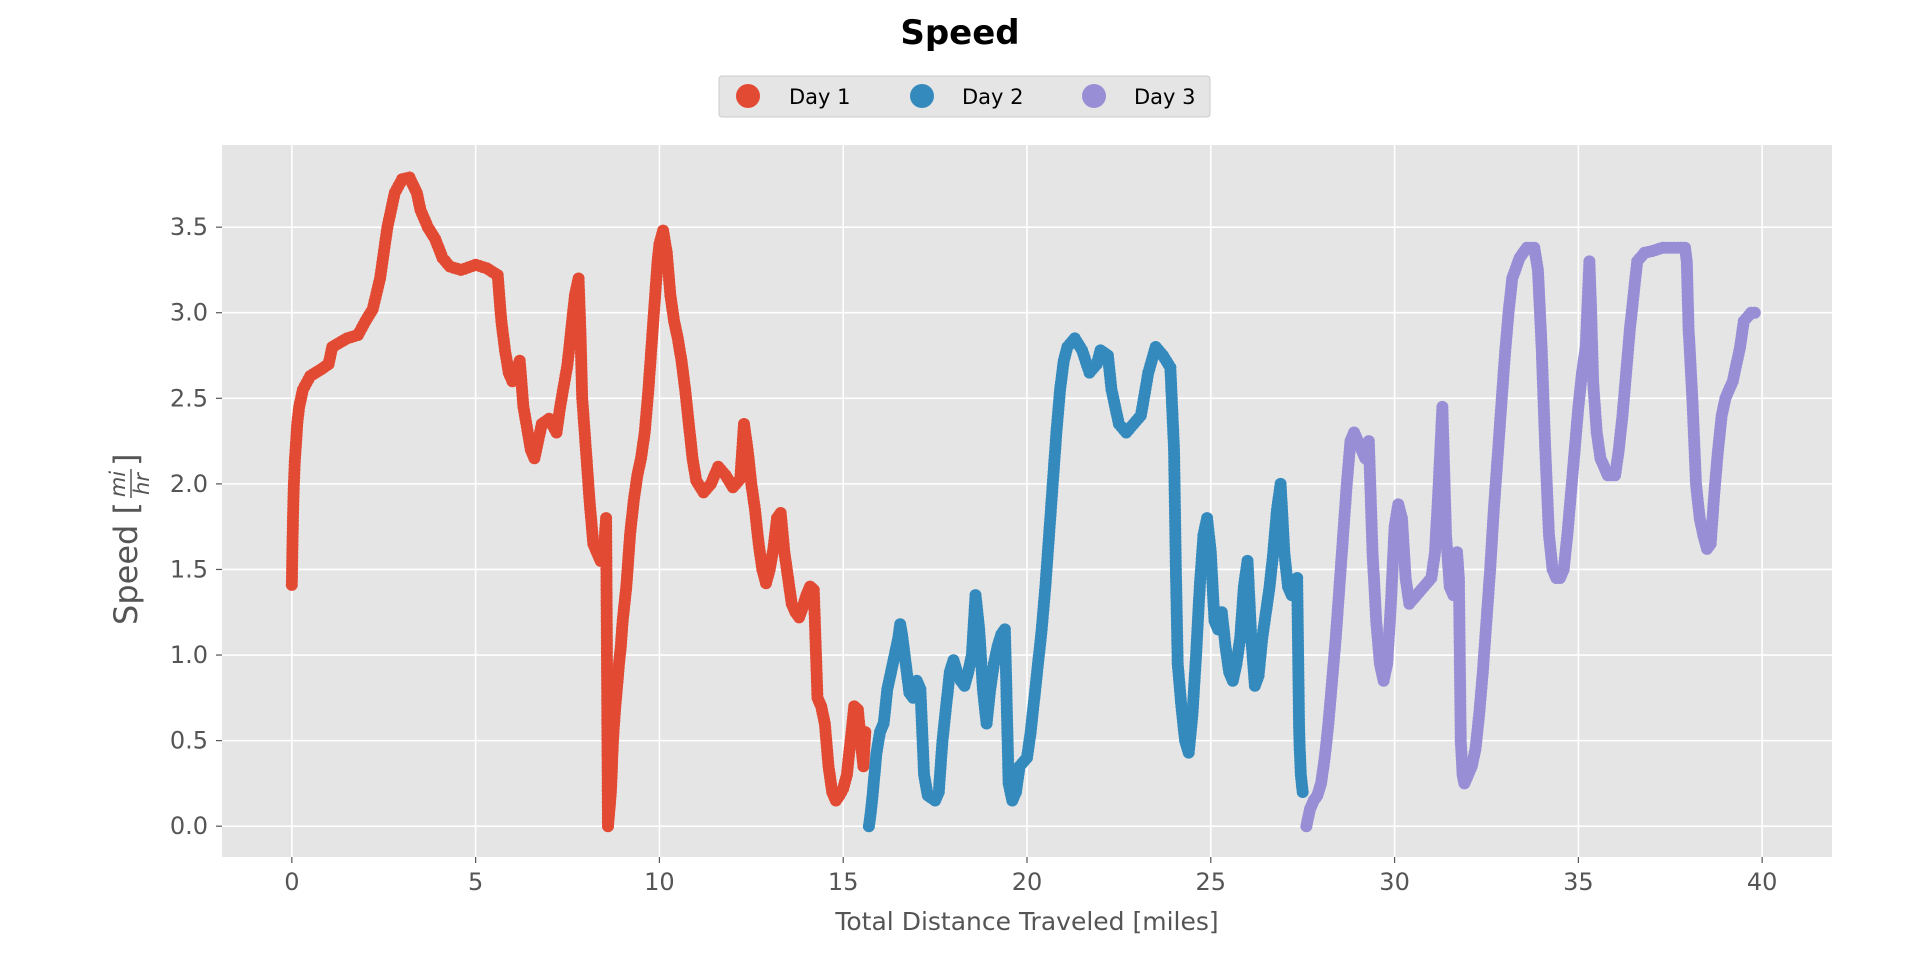 This screenshot has height=960, width=1920. What do you see at coordinates (189, 398) in the screenshot?
I see `y-tick-label: 2.5` at bounding box center [189, 398].